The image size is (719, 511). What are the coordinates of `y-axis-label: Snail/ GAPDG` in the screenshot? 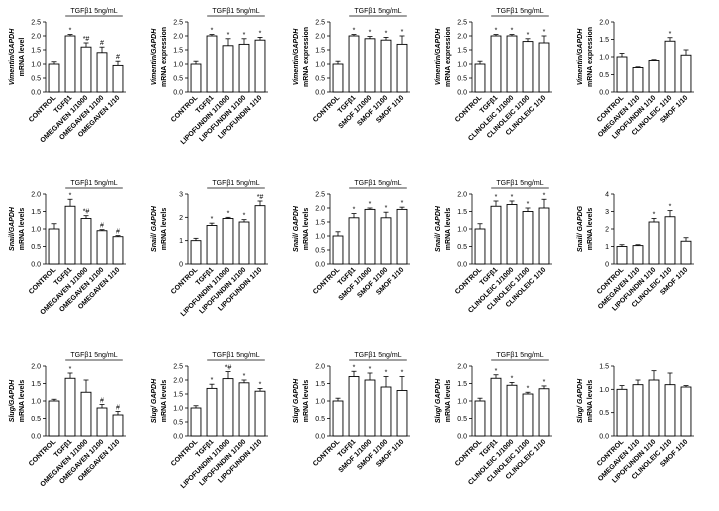 It's located at (580, 228).